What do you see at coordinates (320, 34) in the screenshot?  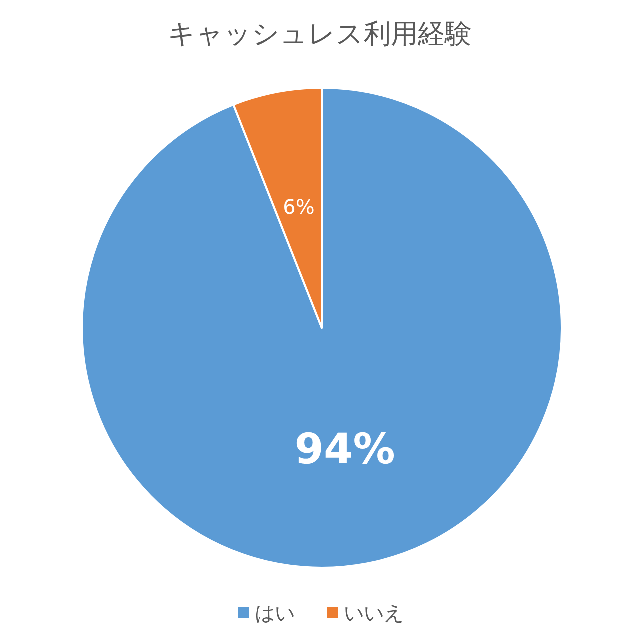 I see `chart-title: キャッシュレス利用経験` at bounding box center [320, 34].